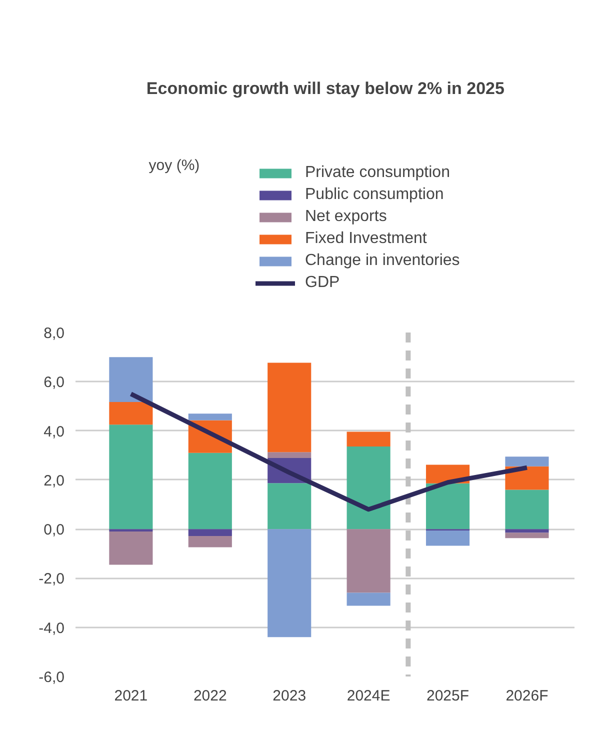 The image size is (599, 742). Describe the element at coordinates (51, 677) in the screenshot. I see `y-tick-label: -6,0` at that location.